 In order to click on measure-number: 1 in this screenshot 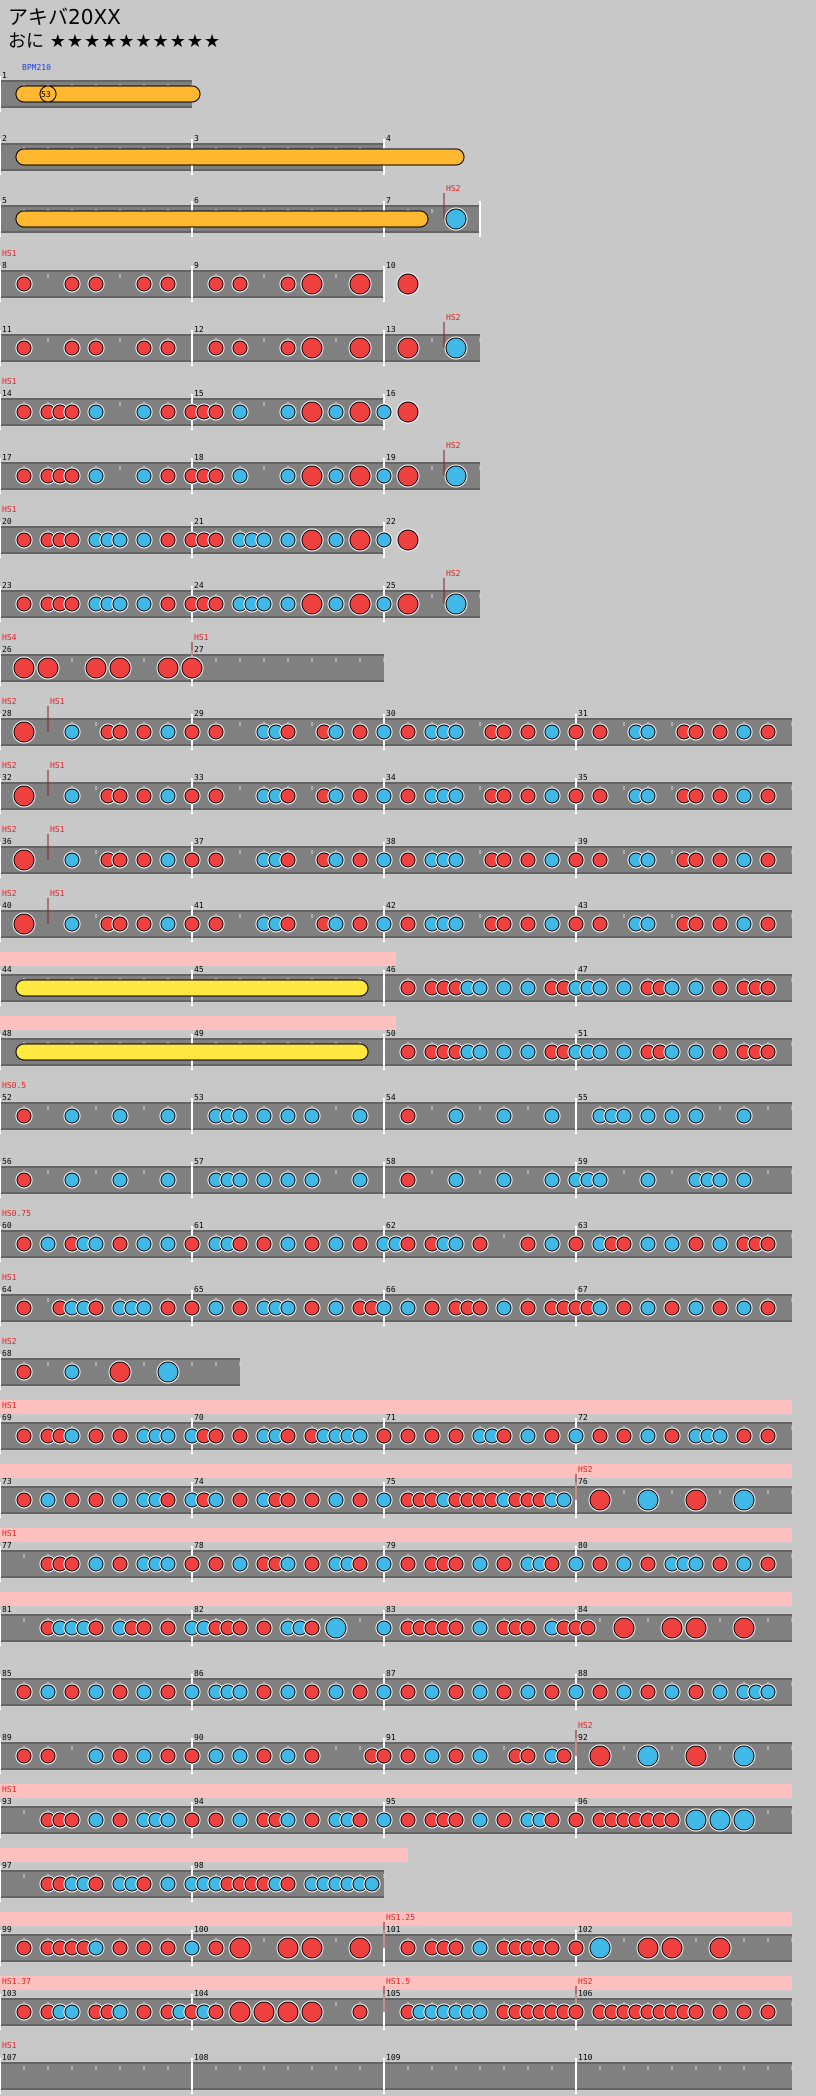, I will do `click(4, 75)`.